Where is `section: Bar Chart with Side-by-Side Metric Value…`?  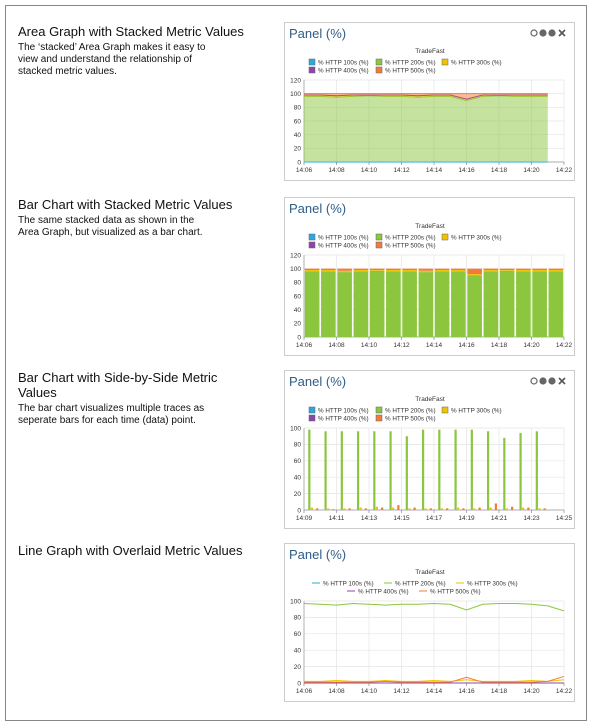
section: Bar Chart with Side-by-Side Metric Value… is located at coordinates (133, 398).